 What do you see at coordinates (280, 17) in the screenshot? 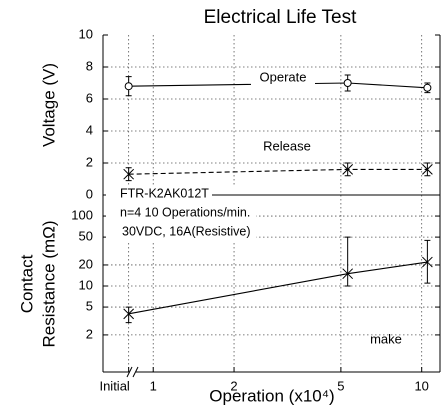
I see `chart-title: Electrical Life Test` at bounding box center [280, 17].